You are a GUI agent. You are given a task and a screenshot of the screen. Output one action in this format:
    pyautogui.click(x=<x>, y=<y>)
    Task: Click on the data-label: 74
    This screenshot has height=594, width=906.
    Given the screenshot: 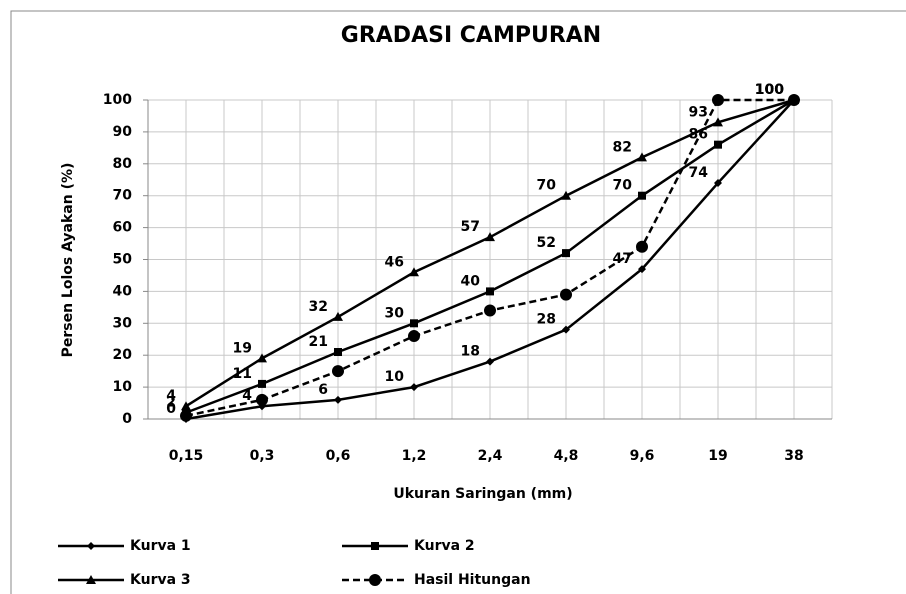 What is the action you would take?
    pyautogui.click(x=699, y=173)
    